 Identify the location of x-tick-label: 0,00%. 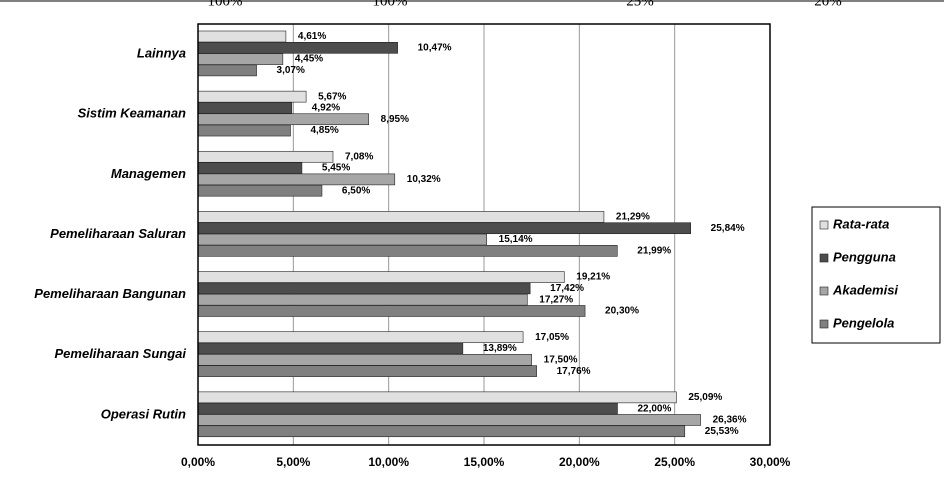
(198, 462).